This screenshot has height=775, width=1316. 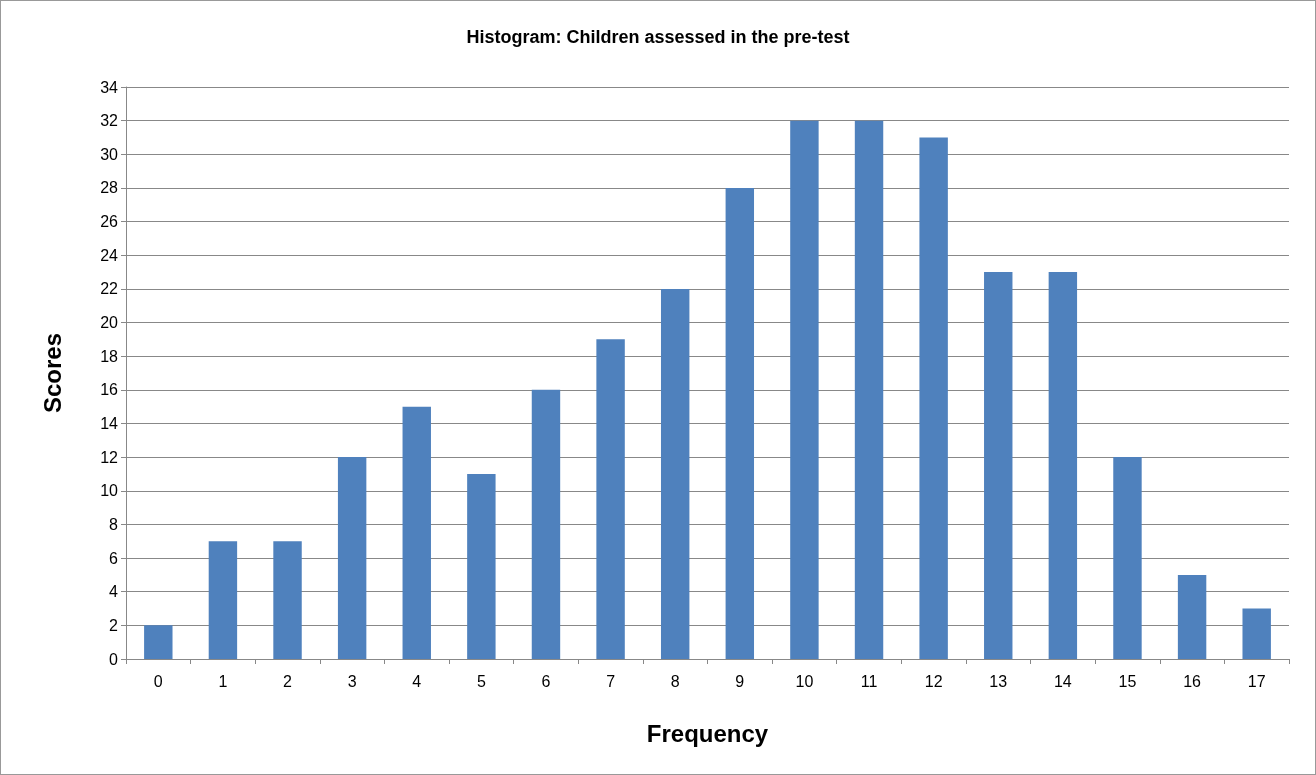 I want to click on x-tick-label: 12, so click(x=933, y=681).